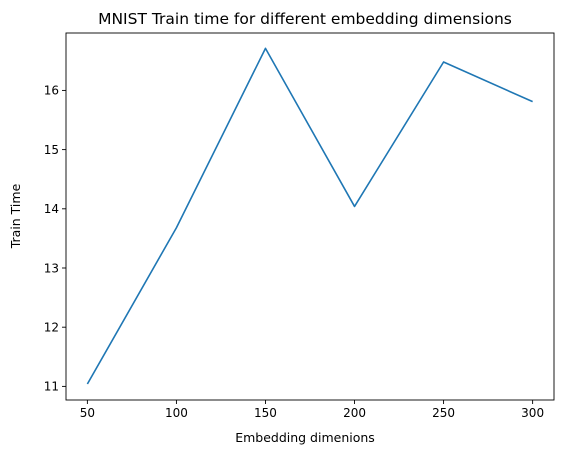  What do you see at coordinates (176, 413) in the screenshot?
I see `x-tick-label: 100` at bounding box center [176, 413].